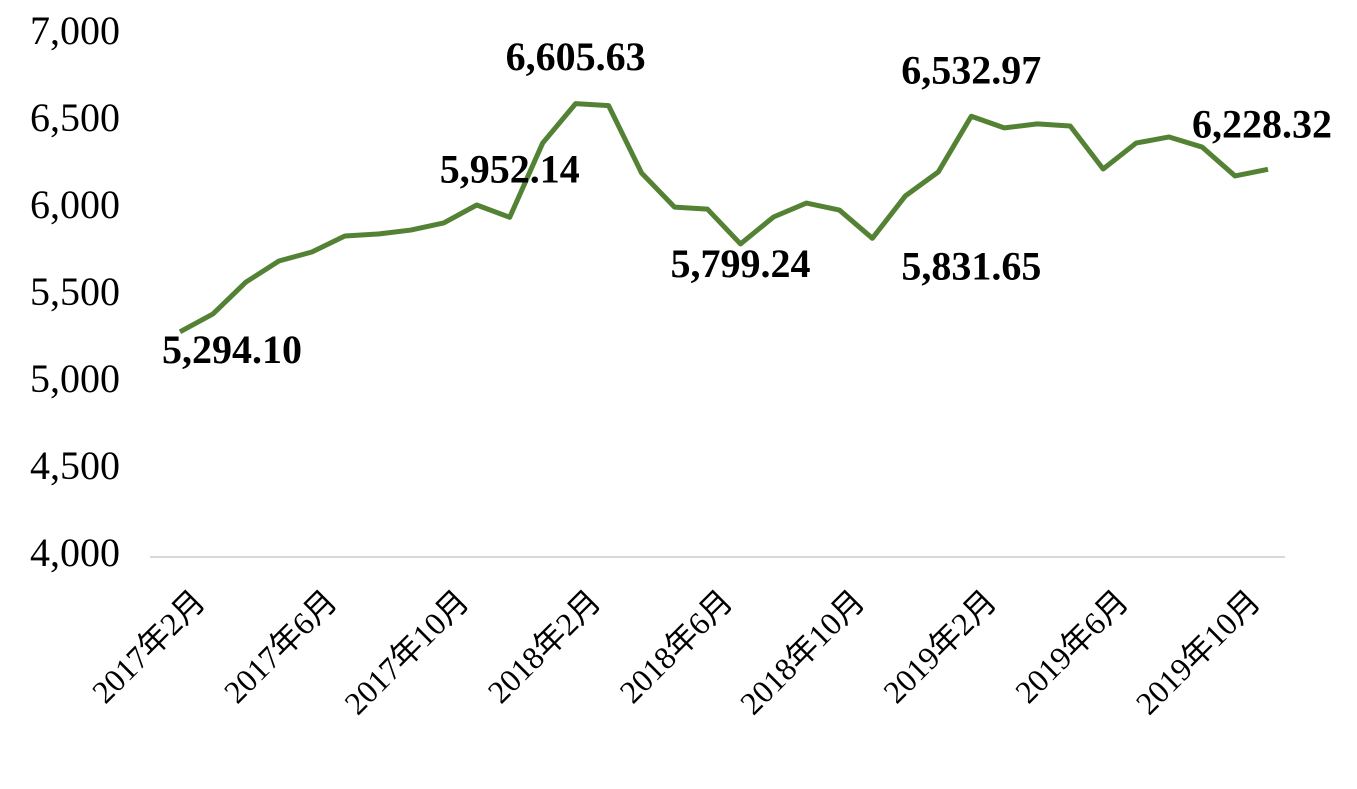 The width and height of the screenshot is (1357, 789). What do you see at coordinates (75, 30) in the screenshot?
I see `y-tick-label: 7,000` at bounding box center [75, 30].